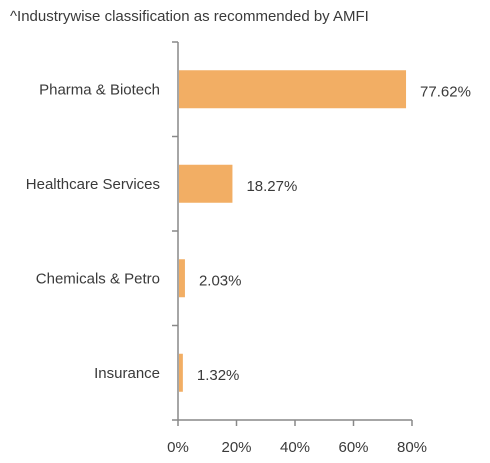 This screenshot has width=490, height=463. Describe the element at coordinates (220, 280) in the screenshot. I see `value-label: 2.03%` at that location.